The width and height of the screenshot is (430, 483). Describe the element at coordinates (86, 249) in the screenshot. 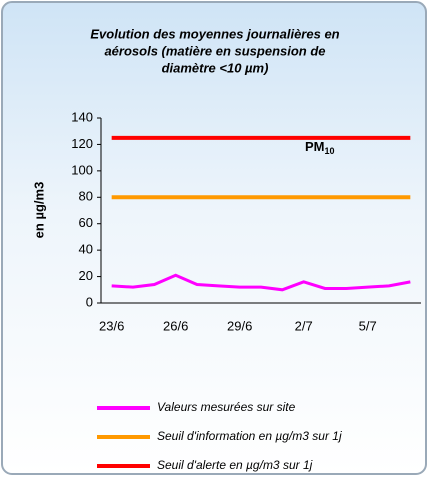

I see `y-tick-label: 40` at that location.